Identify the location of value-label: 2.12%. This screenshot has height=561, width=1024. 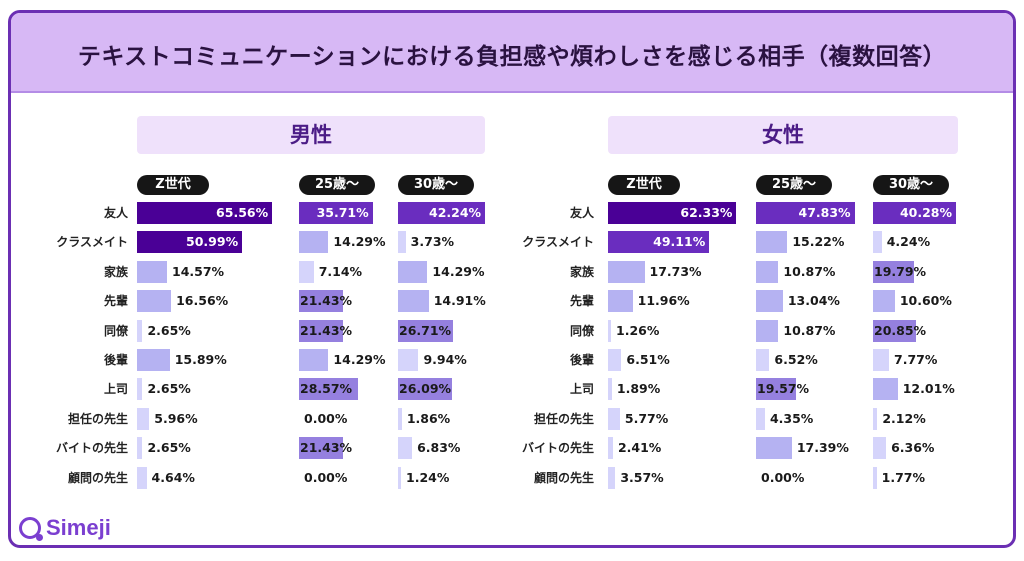
(904, 418).